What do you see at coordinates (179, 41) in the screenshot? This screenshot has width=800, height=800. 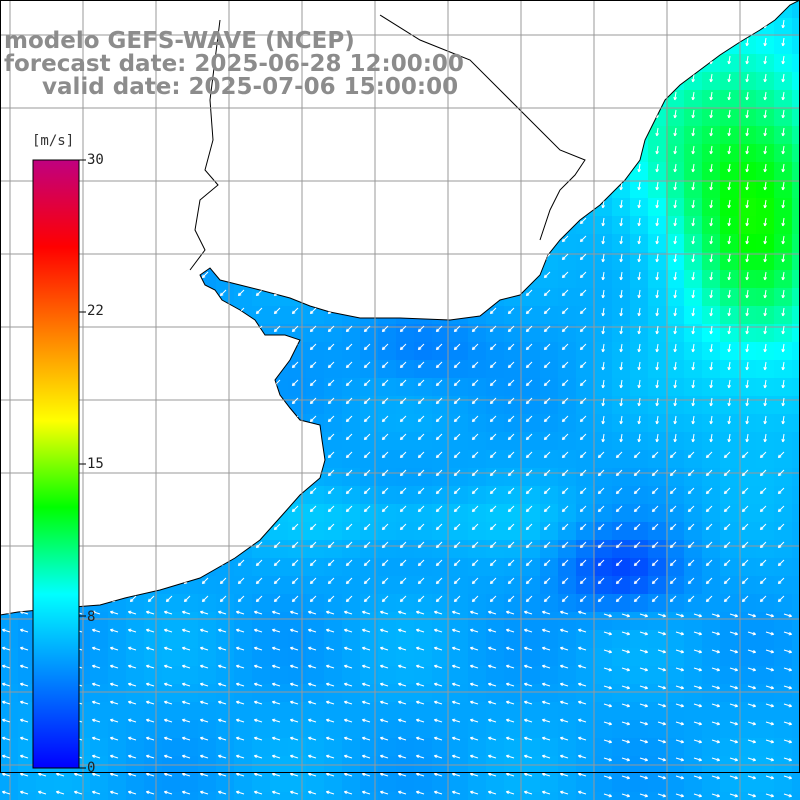 I see `model-title: modelo GEFS-WAVE (NCEP)` at bounding box center [179, 41].